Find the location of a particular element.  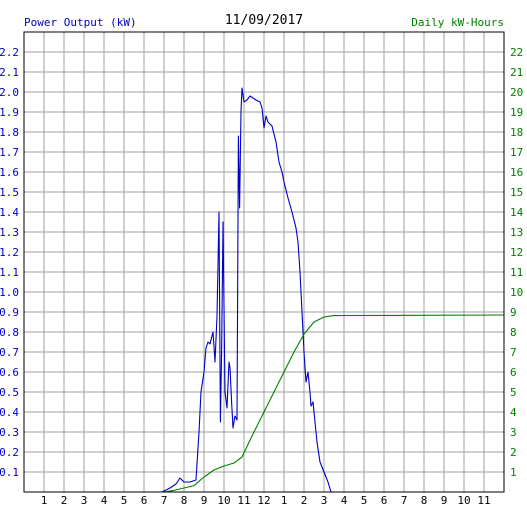

left-tick-label: 1.6 is located at coordinates (9, 172).